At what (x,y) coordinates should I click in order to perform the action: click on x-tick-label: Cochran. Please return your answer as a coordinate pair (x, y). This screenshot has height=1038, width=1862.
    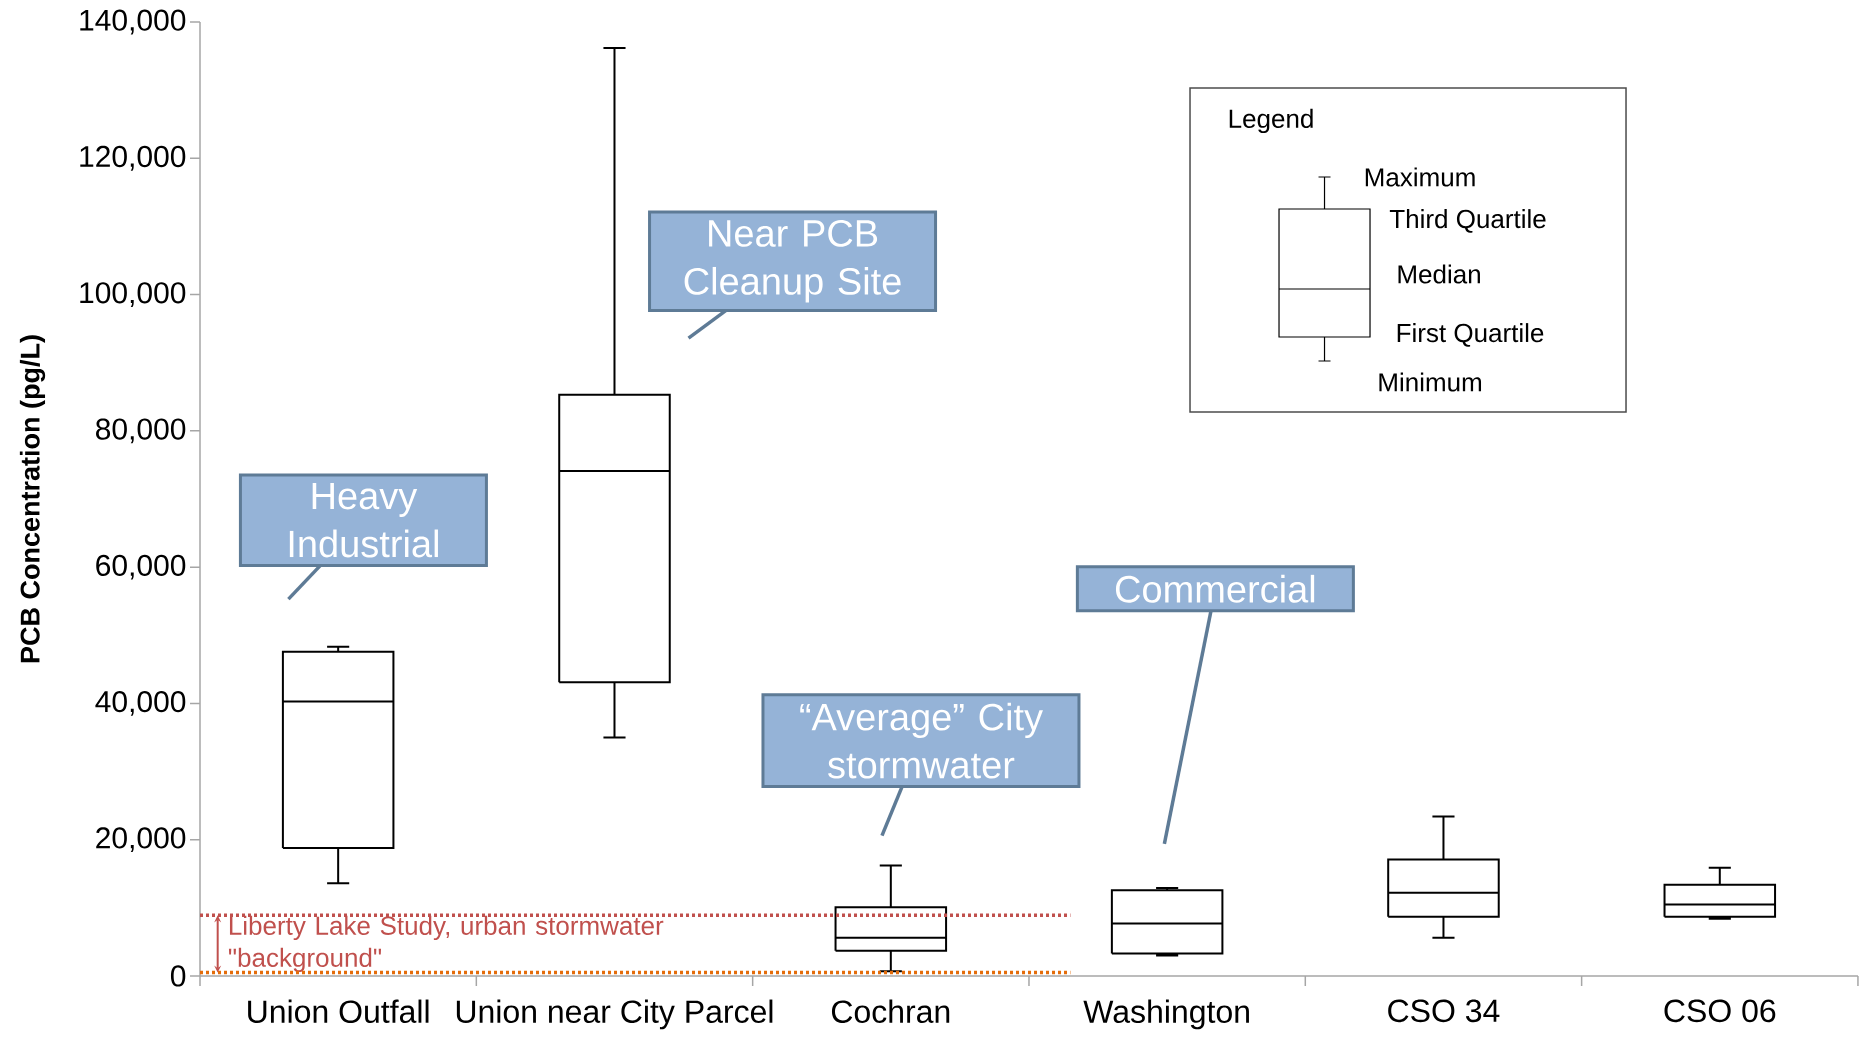
    Looking at the image, I should click on (890, 1011).